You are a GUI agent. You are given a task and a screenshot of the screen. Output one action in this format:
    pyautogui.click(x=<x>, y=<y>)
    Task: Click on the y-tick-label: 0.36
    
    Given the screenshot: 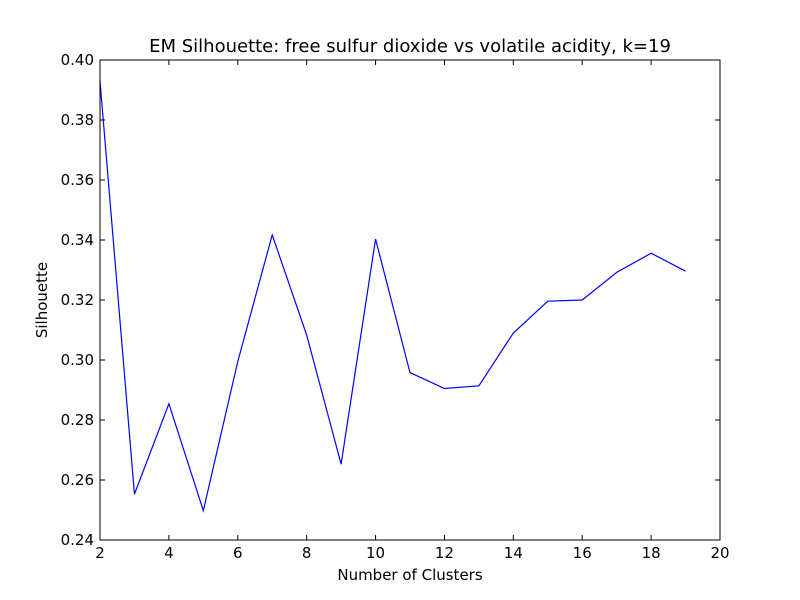 What is the action you would take?
    pyautogui.click(x=77, y=180)
    